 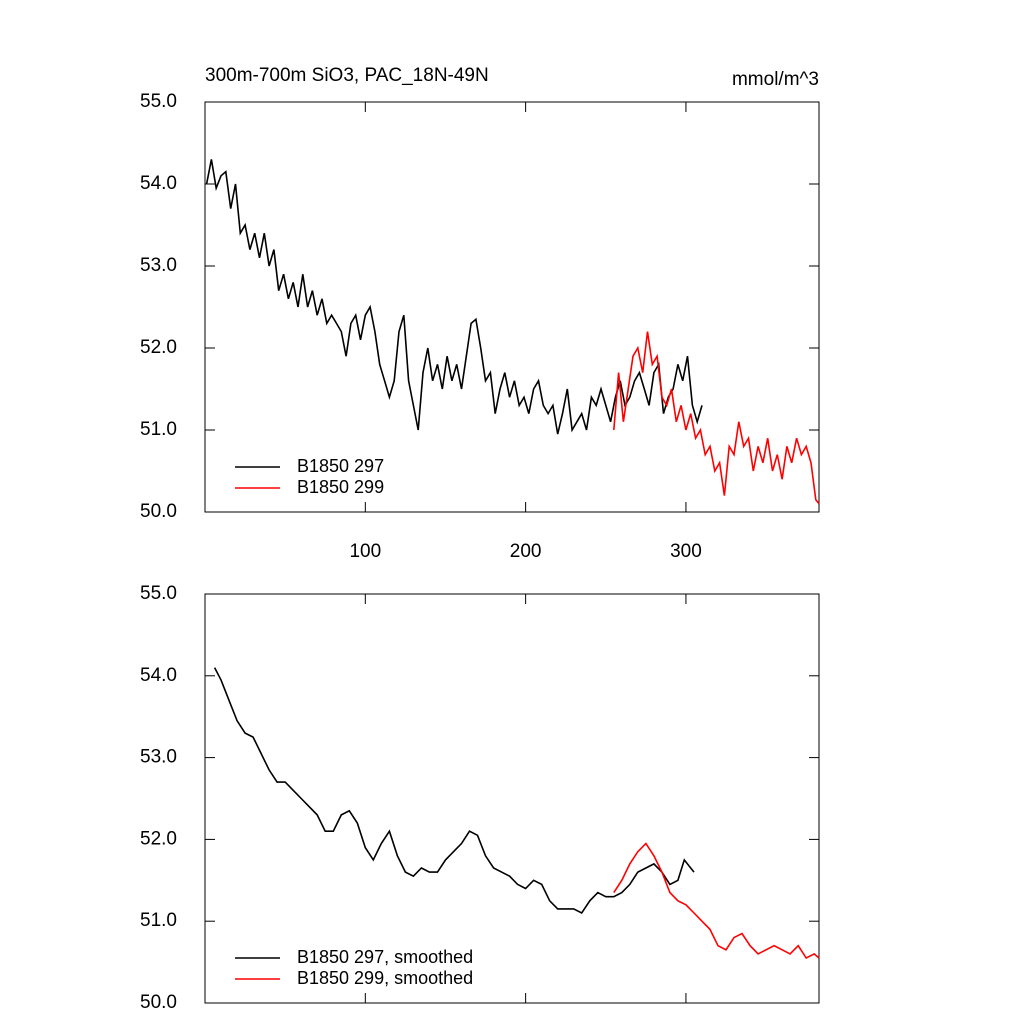 I want to click on legend-label: B1850 299, smoothed, so click(x=385, y=978).